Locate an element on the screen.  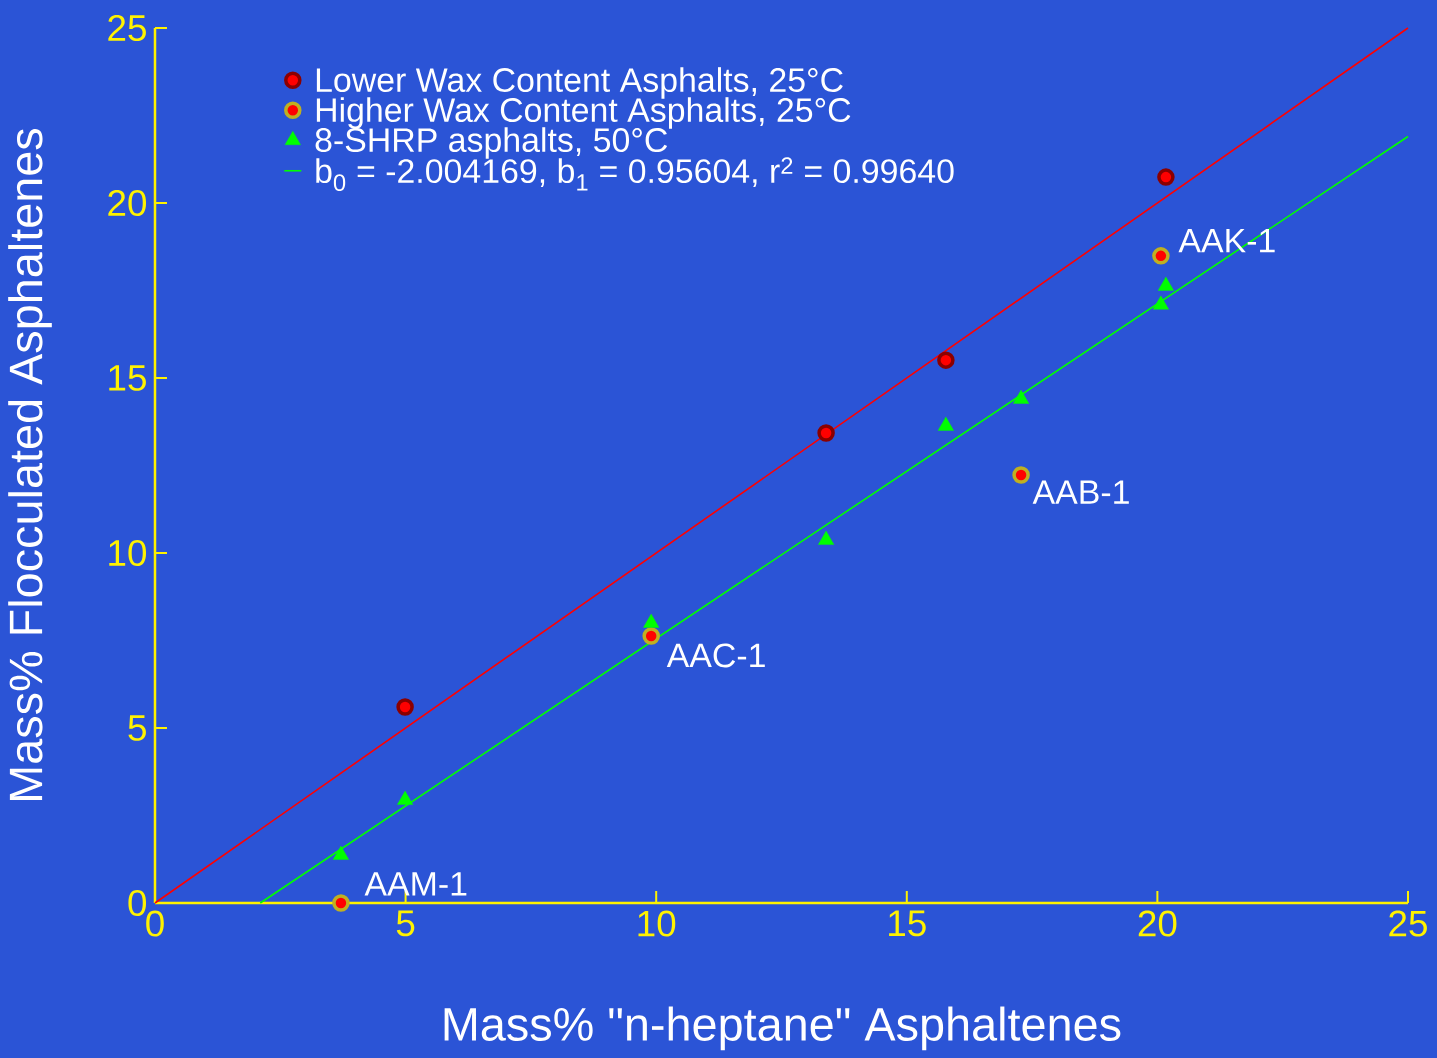
legend-label: 8-SHRP asphalts, 50°C is located at coordinates (491, 143).